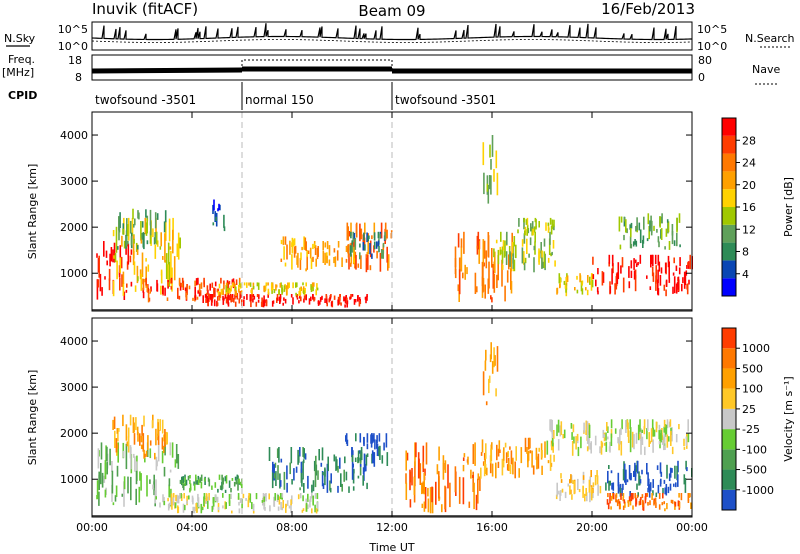 The width and height of the screenshot is (800, 554). I want to click on colorbar-tick-label: 16, so click(749, 207).